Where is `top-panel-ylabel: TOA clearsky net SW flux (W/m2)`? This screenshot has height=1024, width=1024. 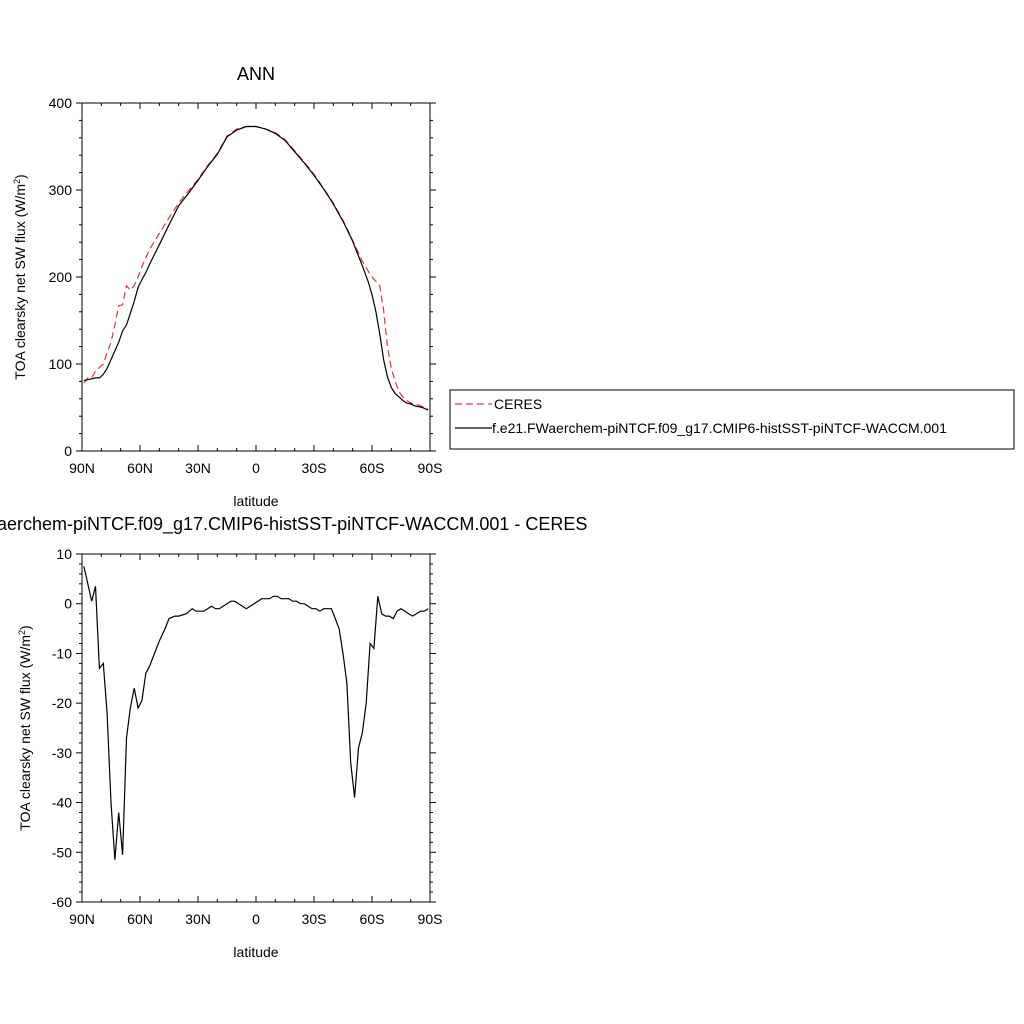
top-panel-ylabel: TOA clearsky net SW flux (W/m2) is located at coordinates (20, 276).